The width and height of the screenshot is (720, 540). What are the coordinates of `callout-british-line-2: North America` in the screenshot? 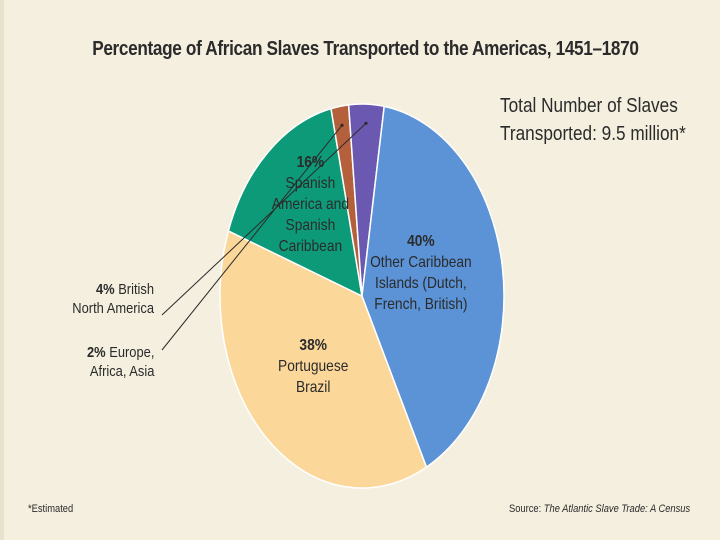 It's located at (113, 308).